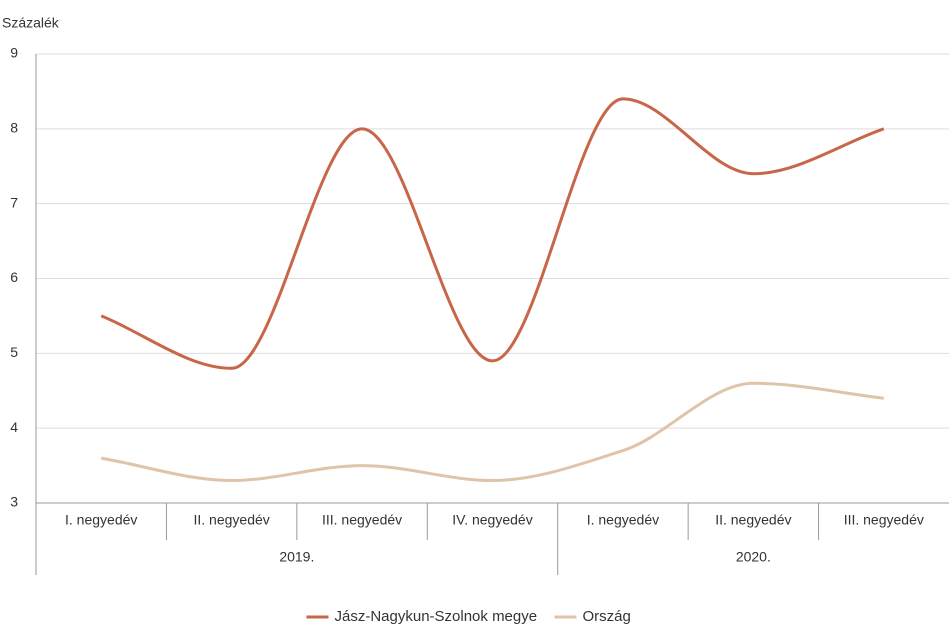 The height and width of the screenshot is (627, 949). I want to click on y-tick-label: 8, so click(14, 128).